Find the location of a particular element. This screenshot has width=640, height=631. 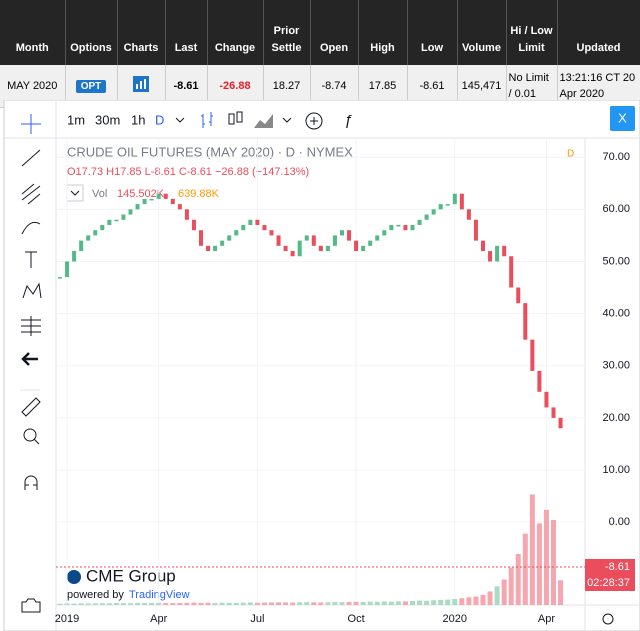

last-price-box is located at coordinates (610, 566).